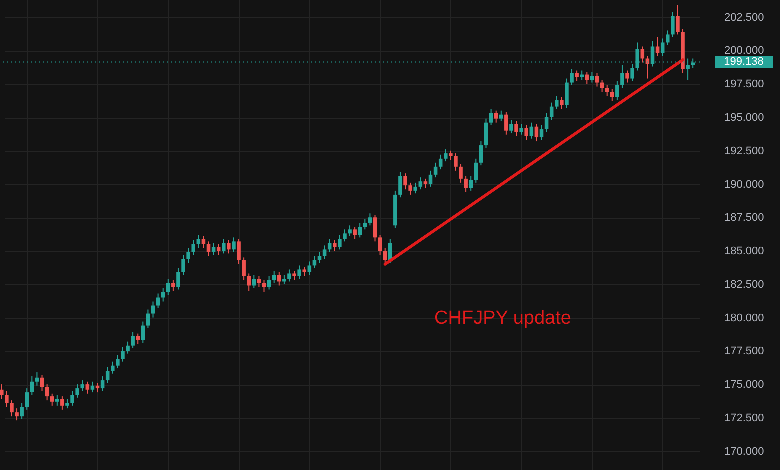 The width and height of the screenshot is (780, 470). Describe the element at coordinates (503, 318) in the screenshot. I see `annotation: CHFJPY update` at that location.